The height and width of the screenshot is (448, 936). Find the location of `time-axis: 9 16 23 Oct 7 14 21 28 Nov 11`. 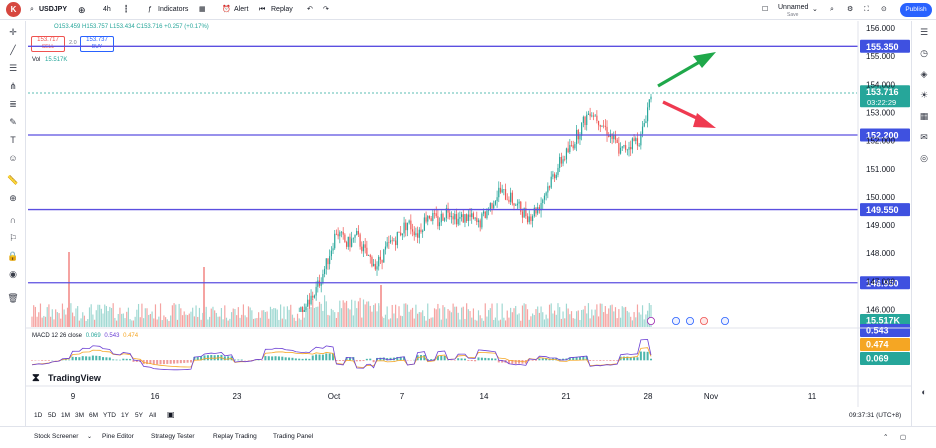

time-axis: 9 16 23 Oct 7 14 21 28 Nov 11 is located at coordinates (444, 396).